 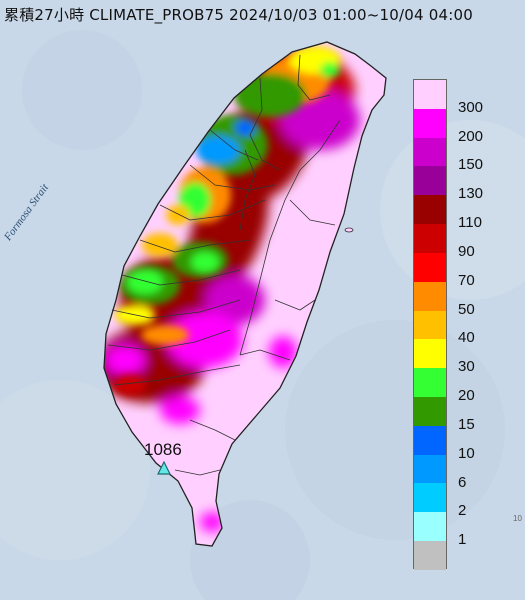 What do you see at coordinates (488, 324) in the screenshot?
I see `legend-labels: 300 200 150 130 110 90 70 50 40 30 20 15 10 6 2 1` at bounding box center [488, 324].